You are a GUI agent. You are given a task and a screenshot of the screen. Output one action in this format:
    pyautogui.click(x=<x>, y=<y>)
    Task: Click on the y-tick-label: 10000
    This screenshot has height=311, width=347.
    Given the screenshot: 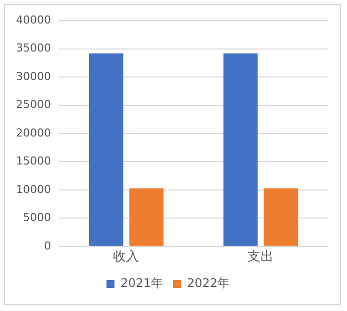 What is the action you would take?
    pyautogui.click(x=33, y=189)
    